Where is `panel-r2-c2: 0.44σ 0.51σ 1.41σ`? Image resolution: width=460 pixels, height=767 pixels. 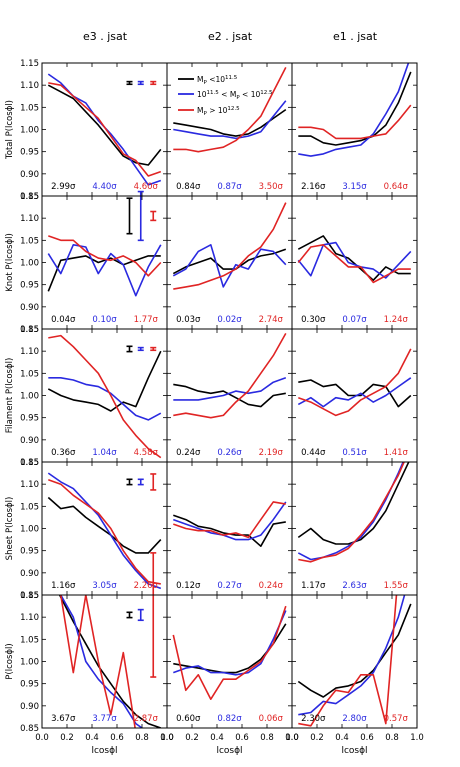
panel-r2-c2: 0.44σ 0.51σ 1.41σ is located at coordinates (354, 395).